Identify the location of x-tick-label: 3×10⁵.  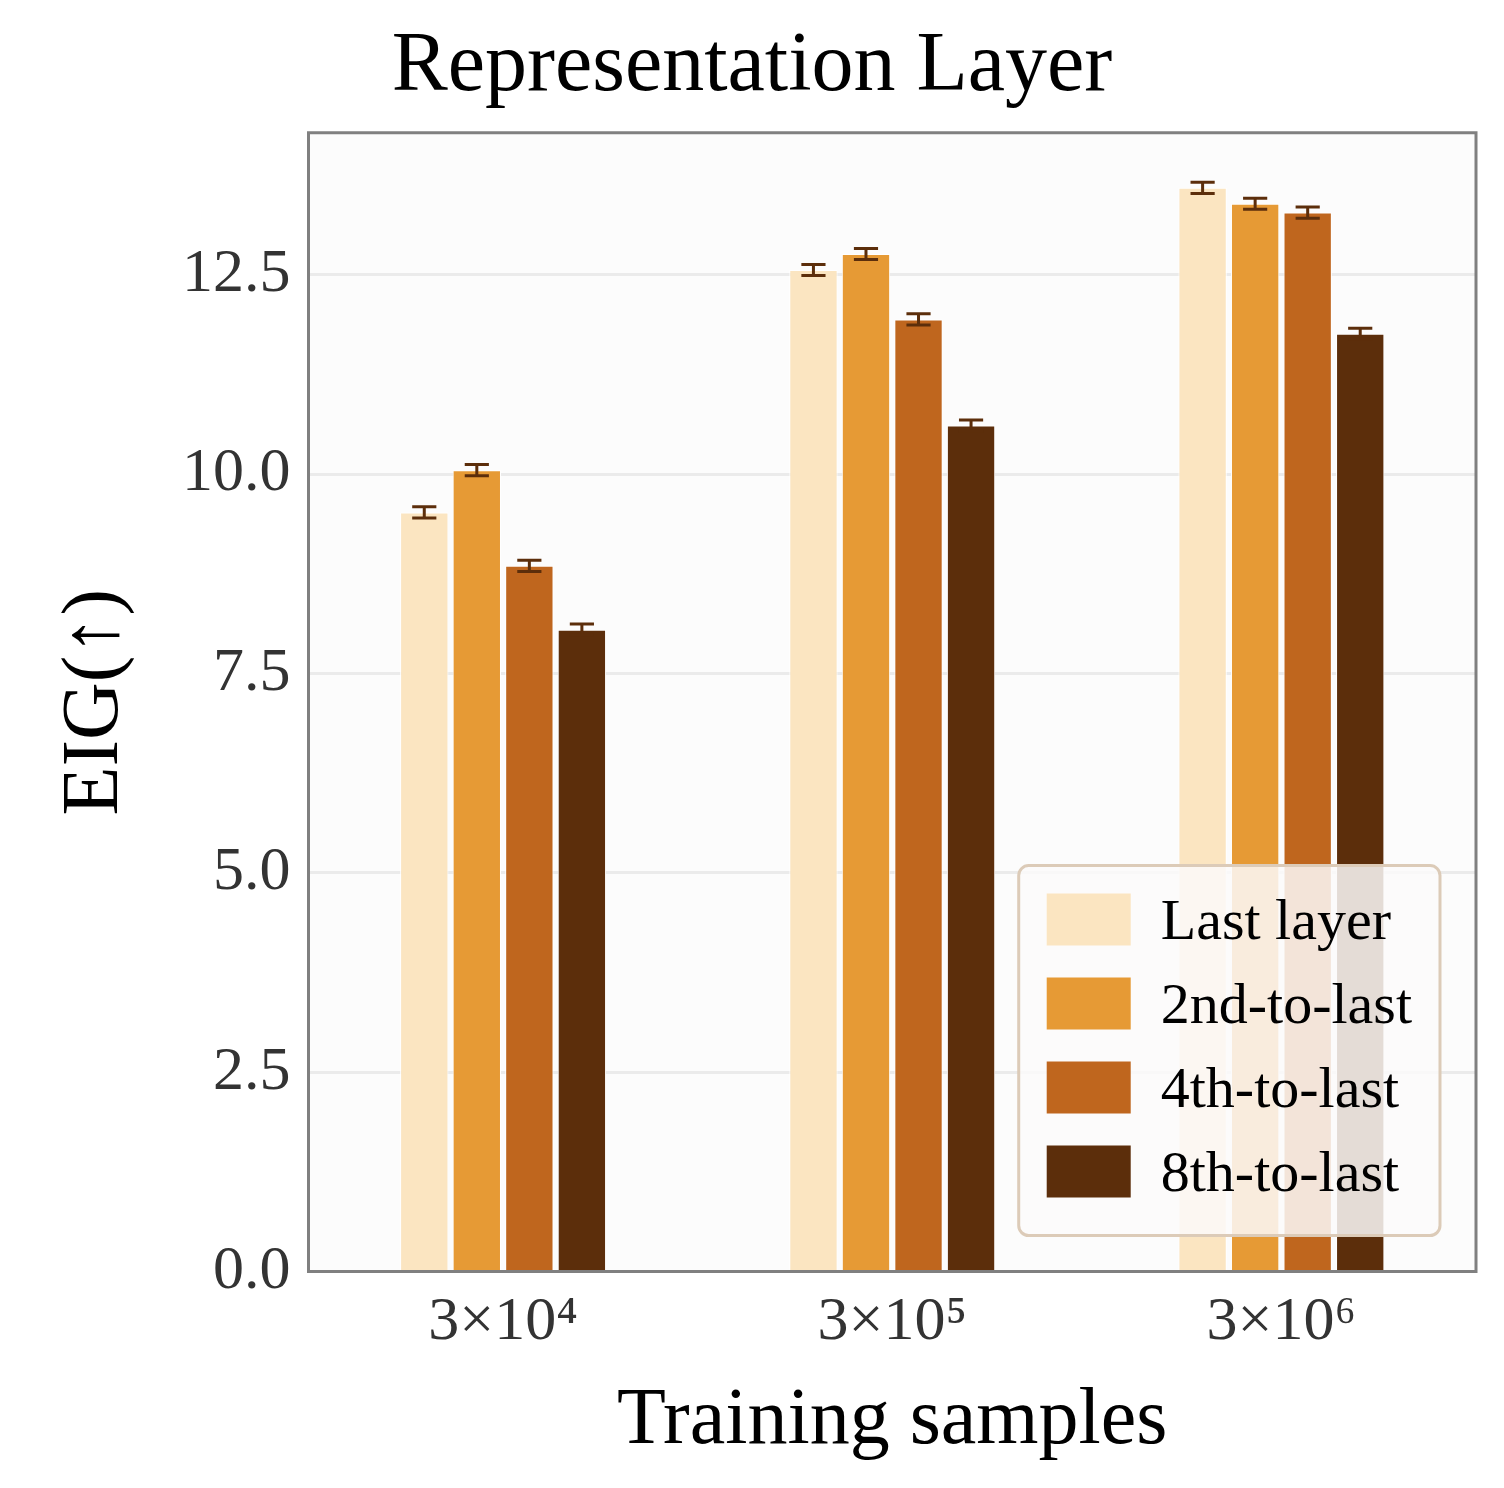
(892, 1318).